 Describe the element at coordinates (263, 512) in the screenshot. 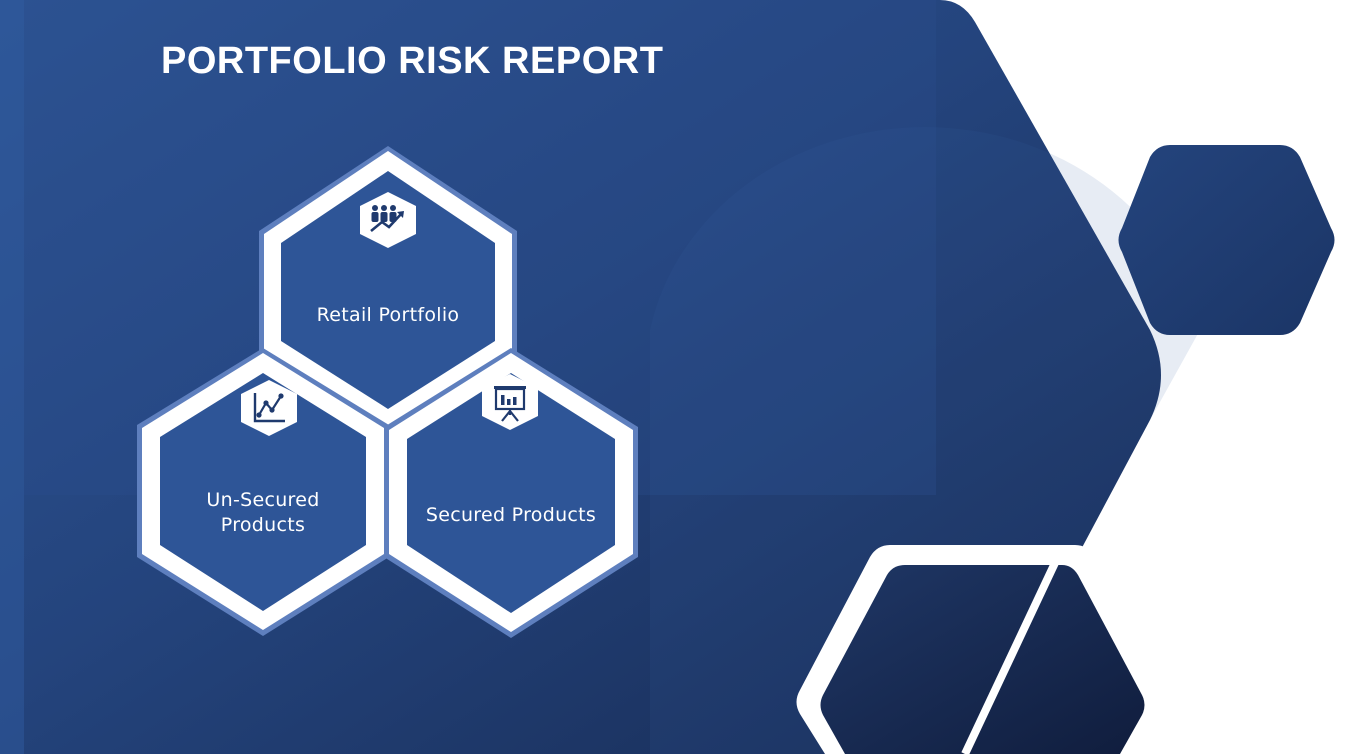

I see `tile-label: Un-Secured Products` at that location.